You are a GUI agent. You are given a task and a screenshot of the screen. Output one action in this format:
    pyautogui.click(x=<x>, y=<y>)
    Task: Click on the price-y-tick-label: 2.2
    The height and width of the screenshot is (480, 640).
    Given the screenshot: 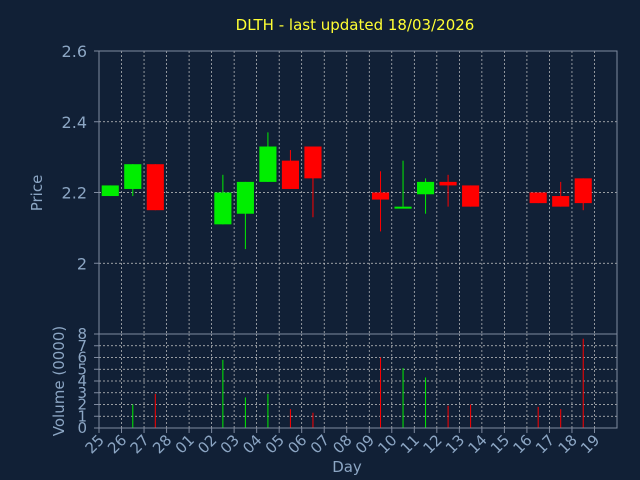 What is the action you would take?
    pyautogui.click(x=74, y=193)
    